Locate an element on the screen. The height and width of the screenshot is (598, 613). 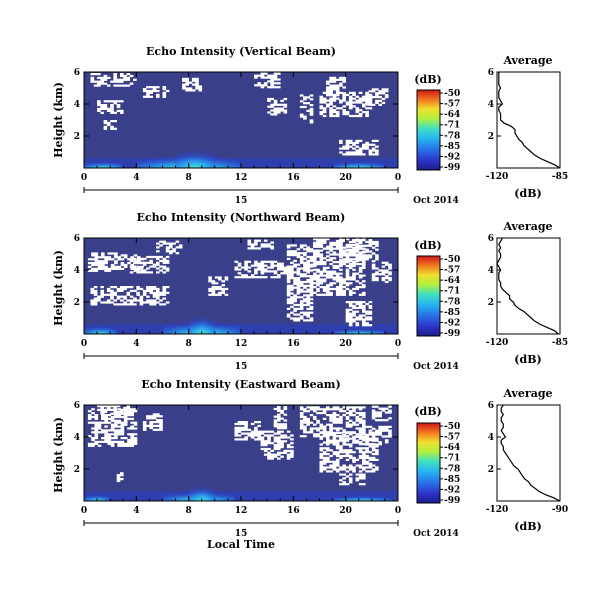
heatmap-title: Echo Intensity (Northward Beam) is located at coordinates (241, 217).